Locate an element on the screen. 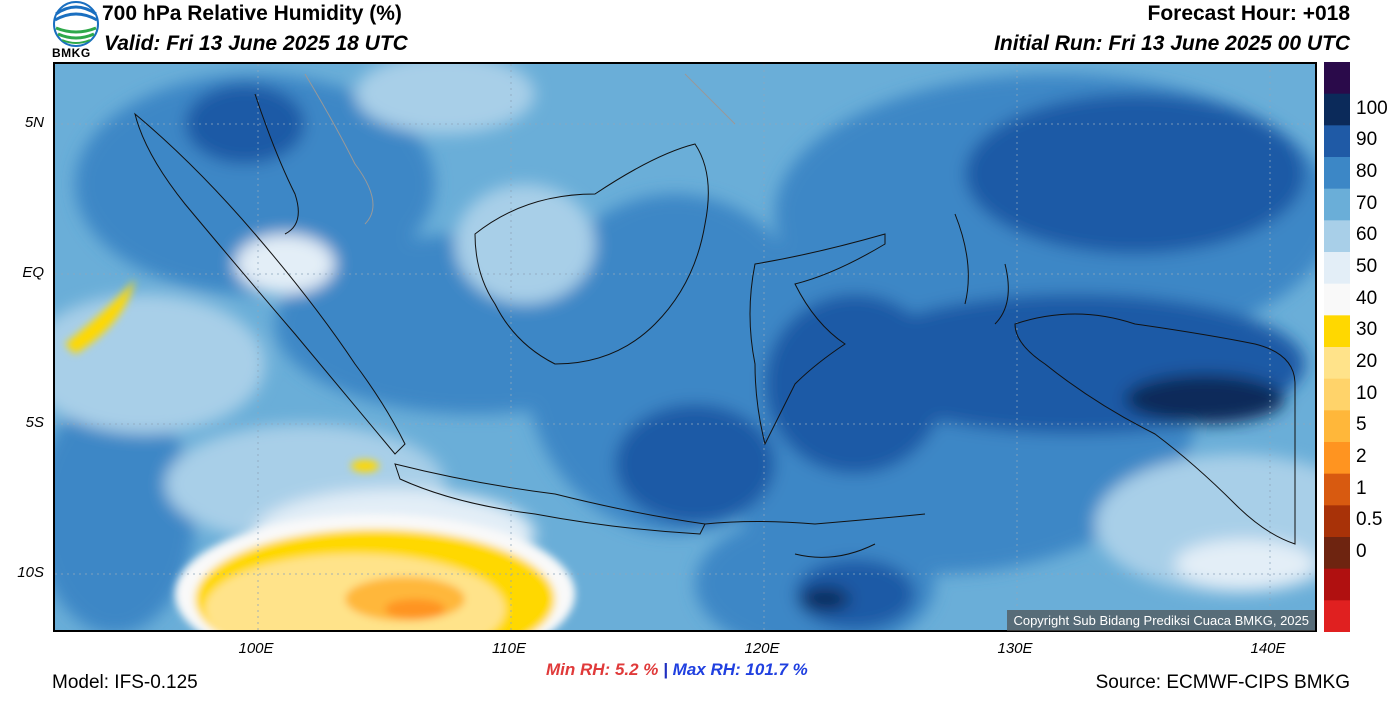 This screenshot has height=709, width=1400. colorbar-label: 70 is located at coordinates (1367, 203).